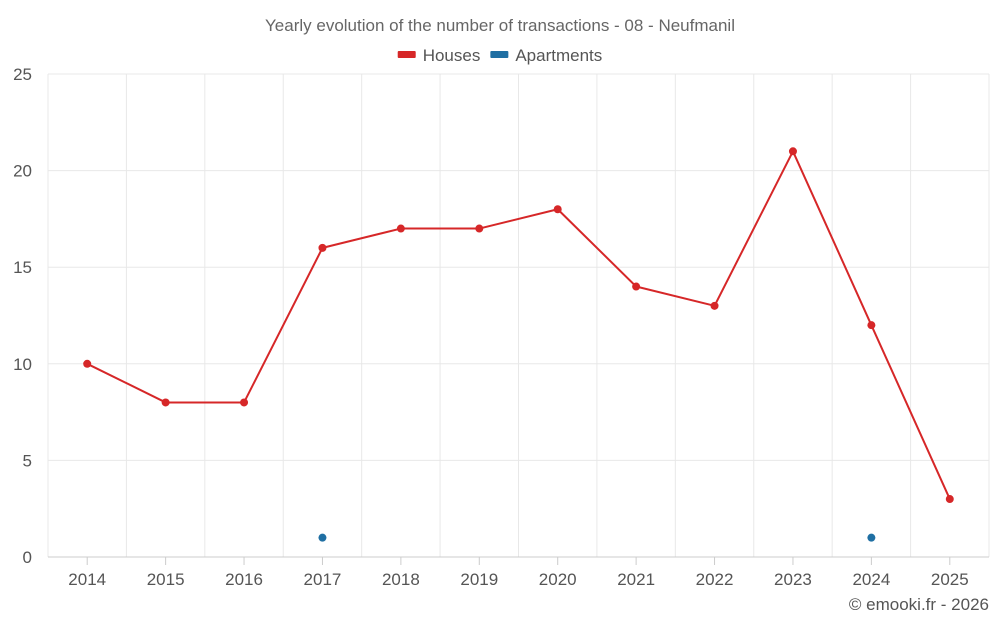 Image resolution: width=1000 pixels, height=625 pixels. I want to click on y-tick-label: 15, so click(22, 267).